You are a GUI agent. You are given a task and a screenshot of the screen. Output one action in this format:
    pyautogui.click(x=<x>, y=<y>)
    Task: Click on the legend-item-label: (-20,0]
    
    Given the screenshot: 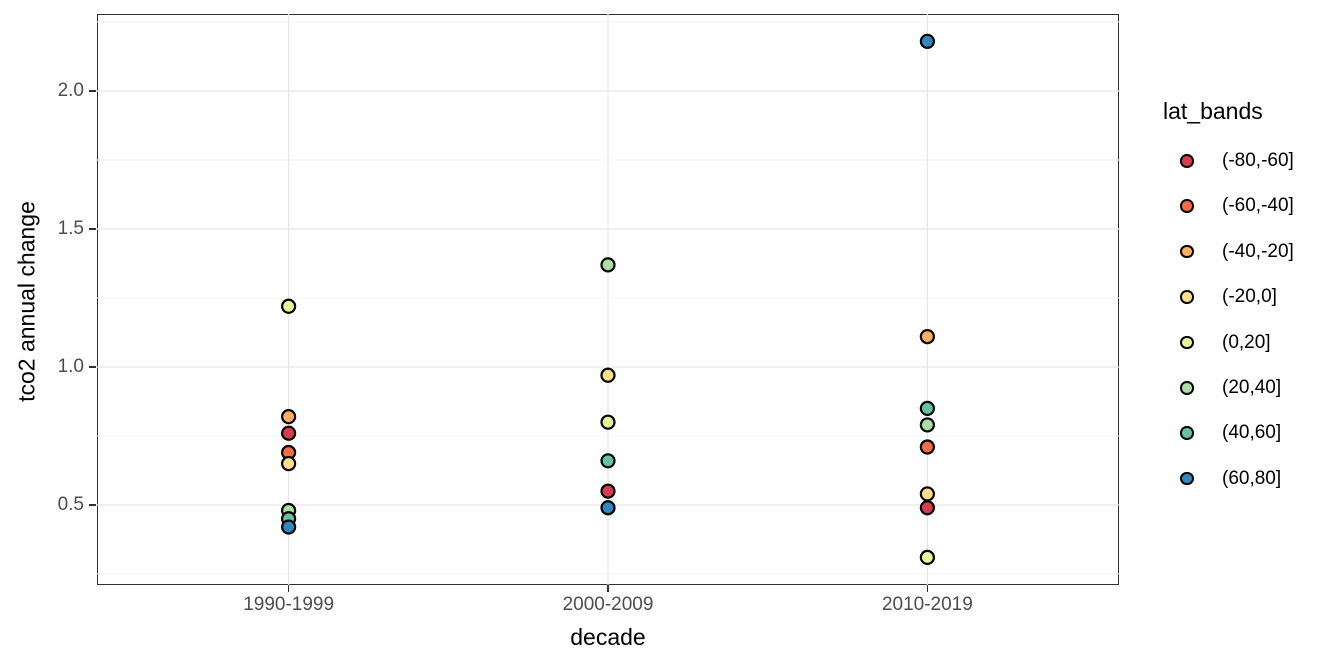 What is the action you would take?
    pyautogui.click(x=1249, y=297)
    